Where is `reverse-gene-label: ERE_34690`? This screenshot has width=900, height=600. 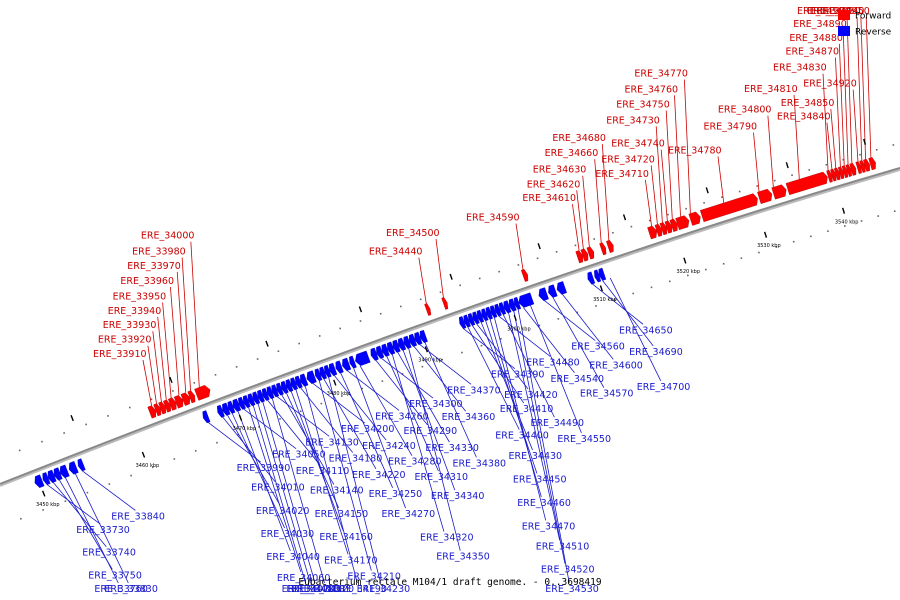
reverse-gene-label: ERE_34690 is located at coordinates (656, 352).